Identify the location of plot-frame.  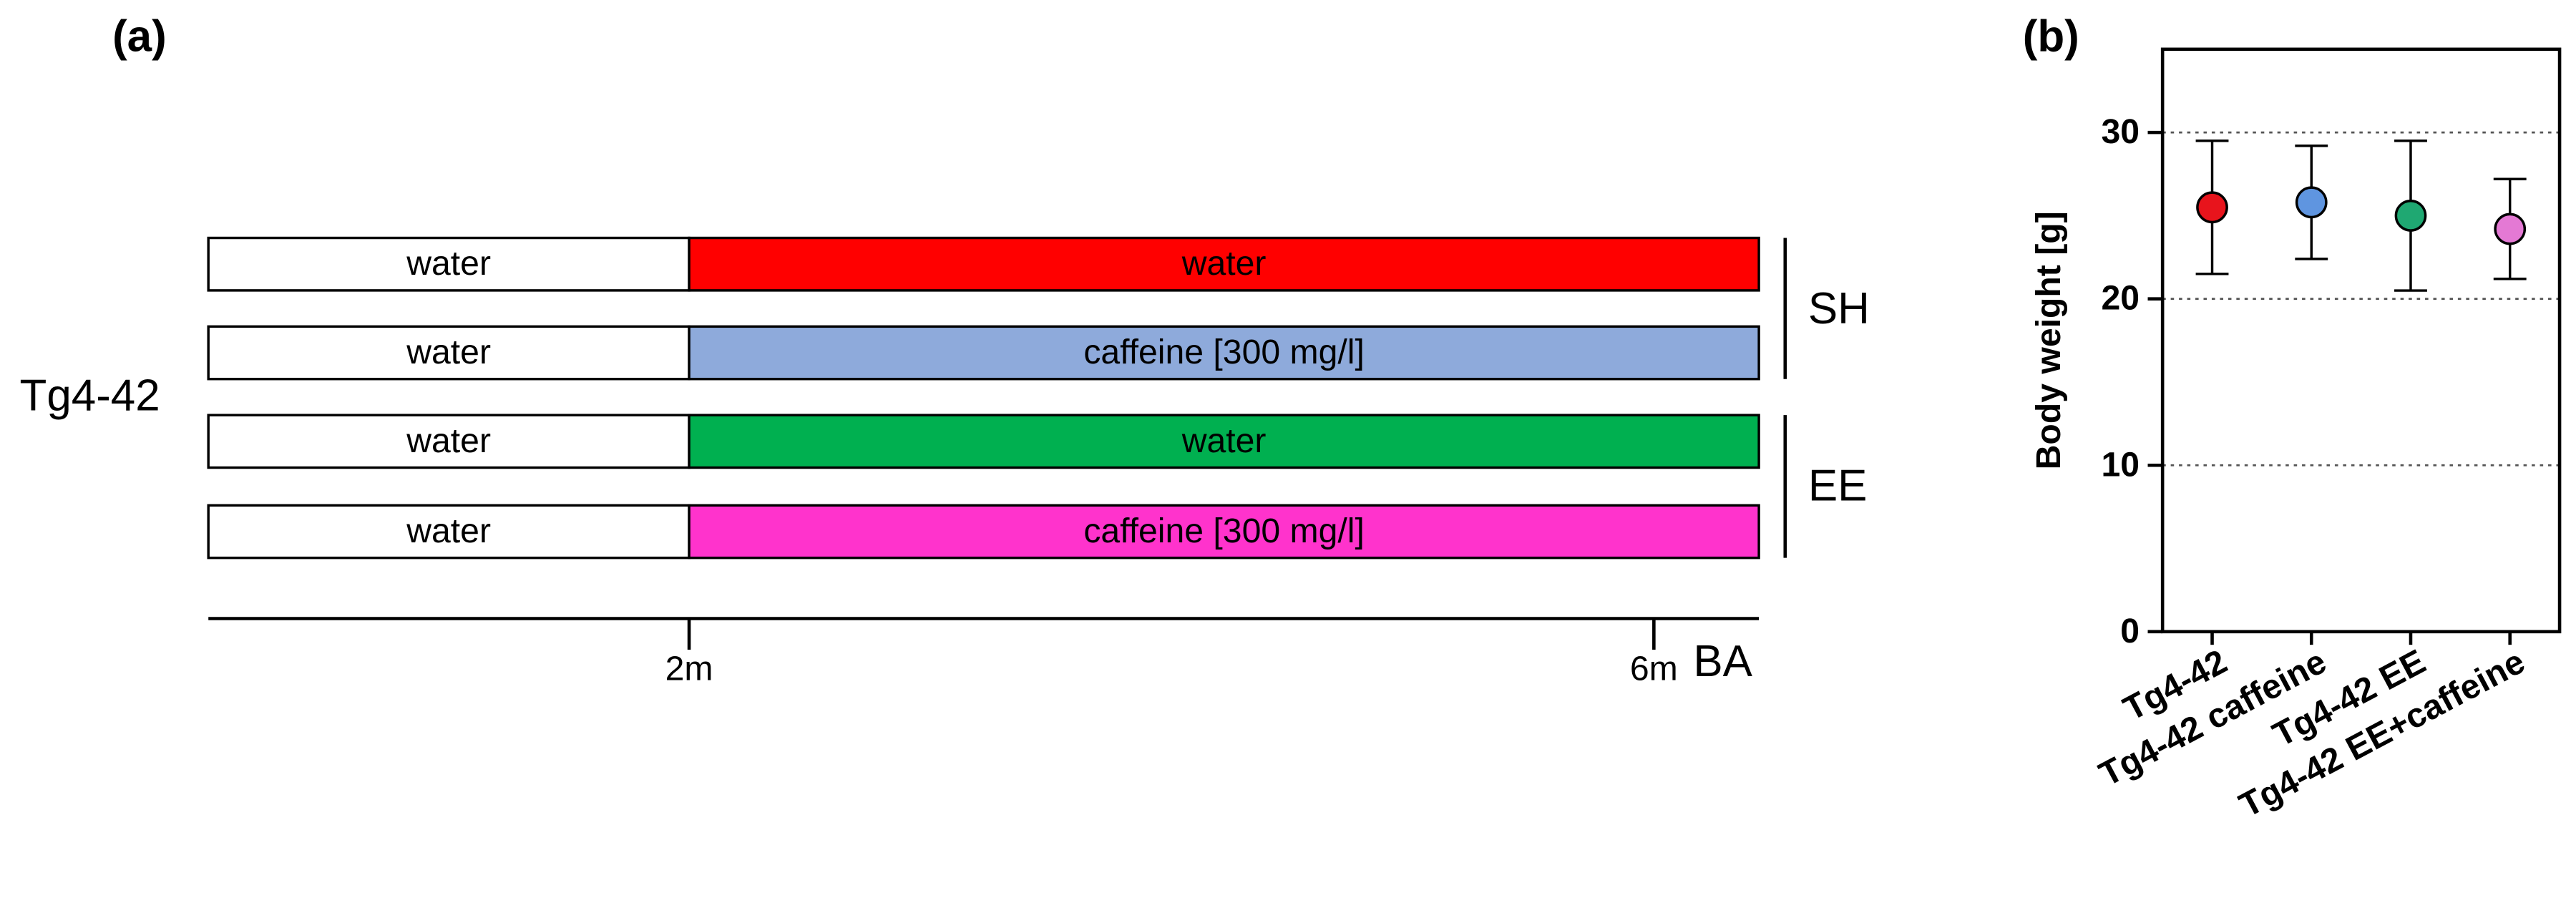
(2361, 340).